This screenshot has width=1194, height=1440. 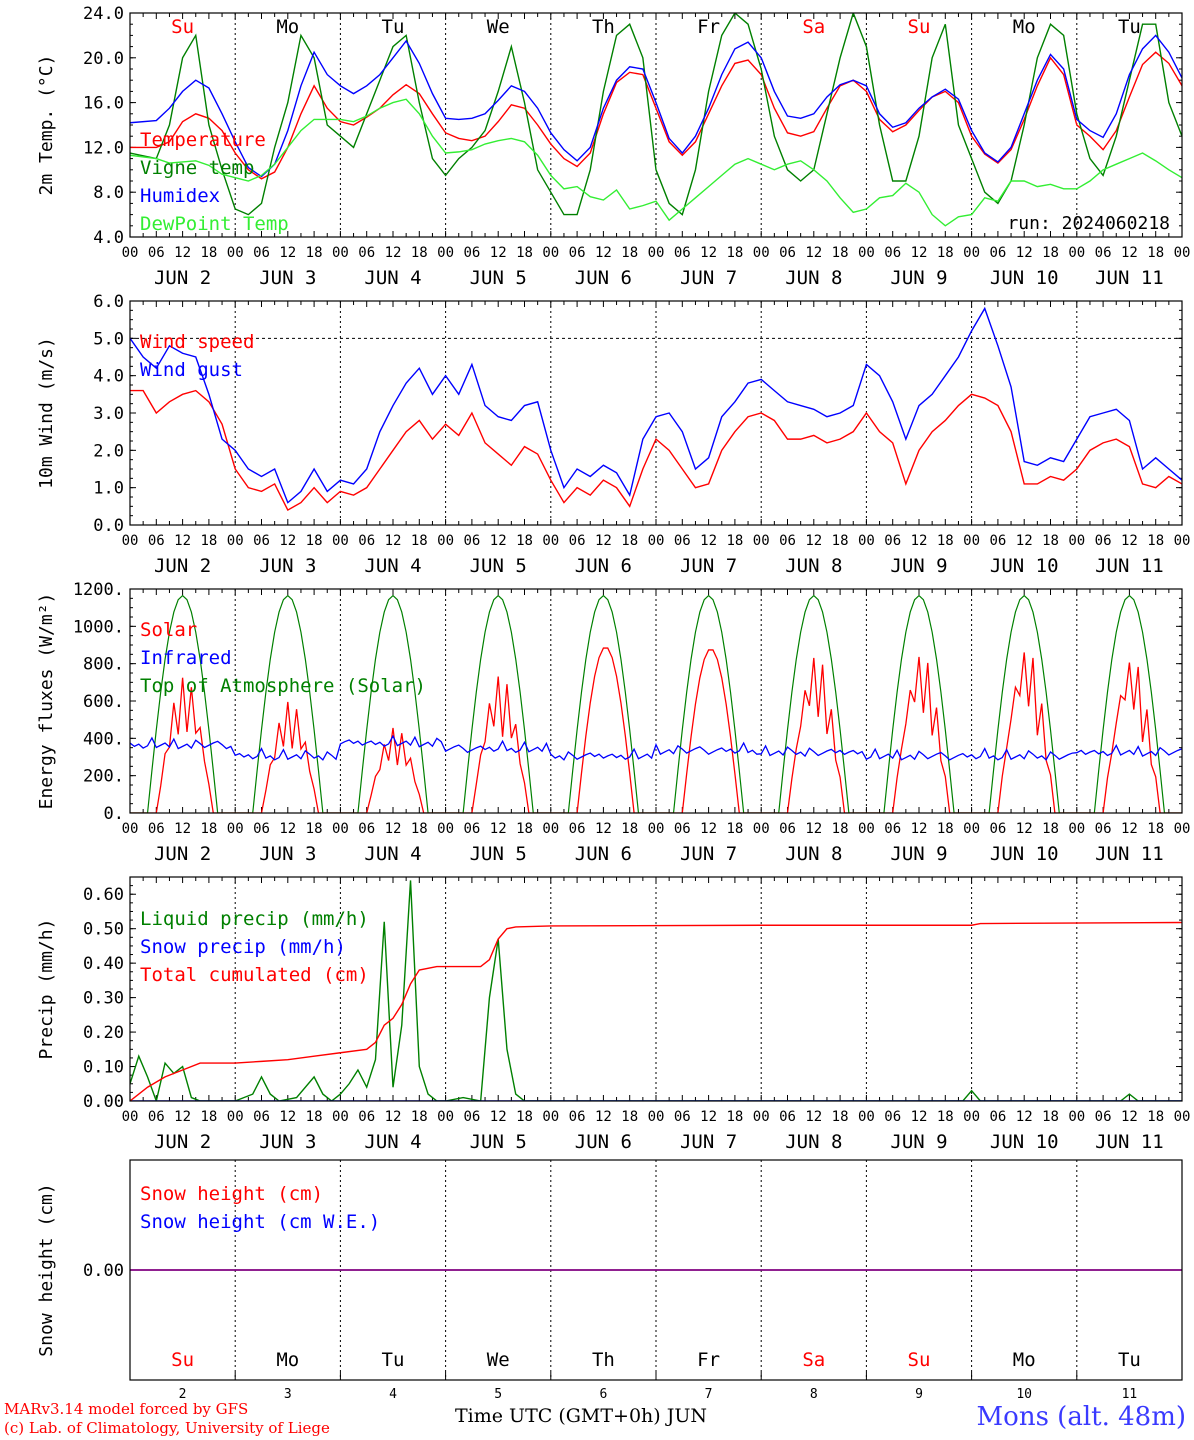 I want to click on day-number-label: 7, so click(x=709, y=1393).